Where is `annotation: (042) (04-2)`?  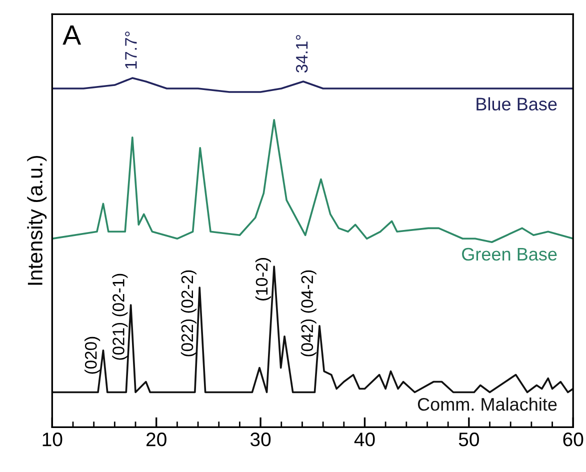 annotation: (042) (04-2) is located at coordinates (308, 313).